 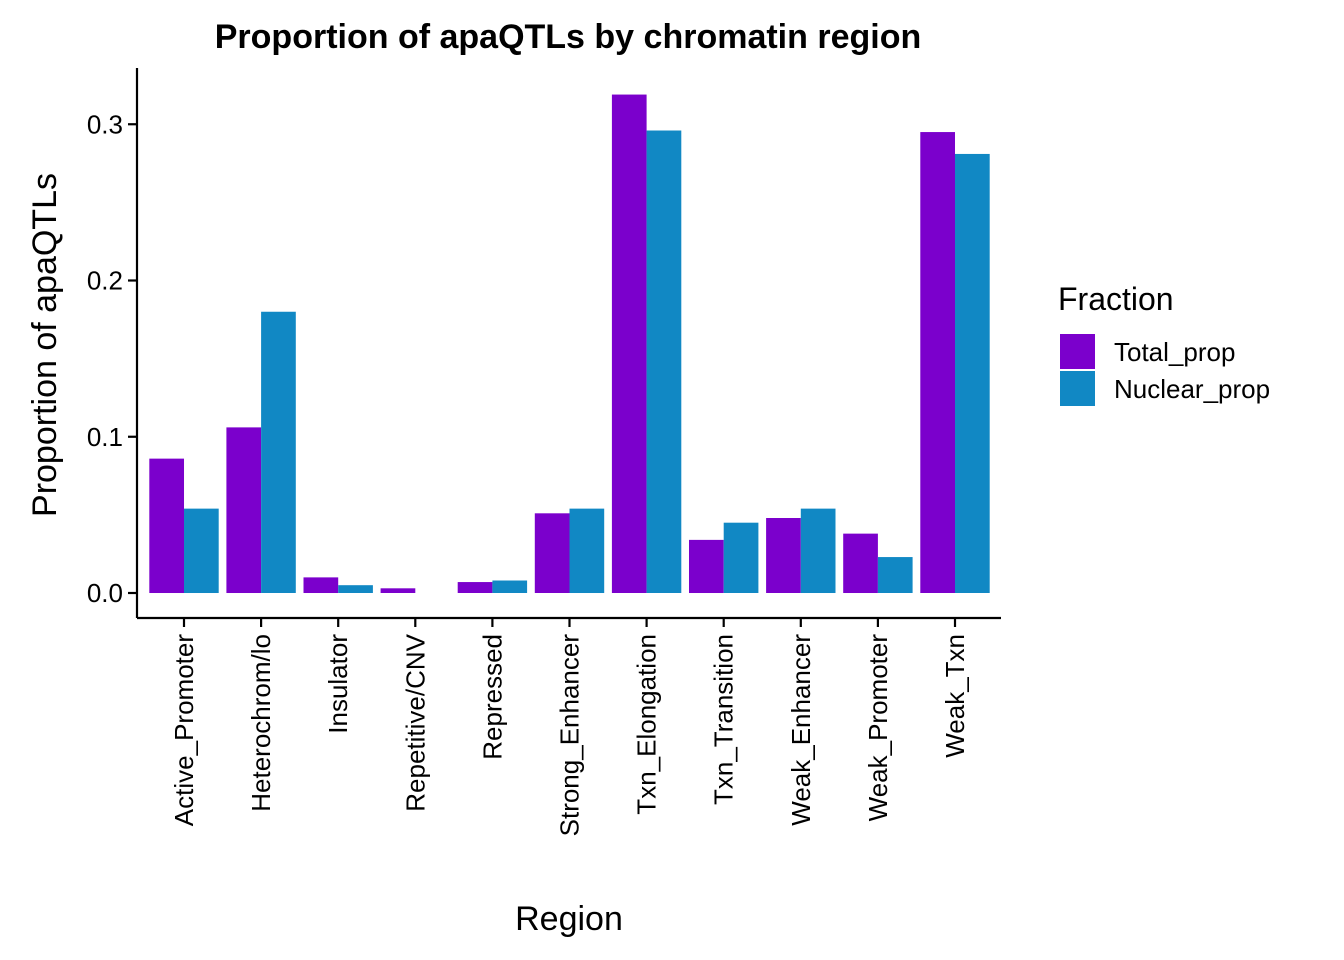 What do you see at coordinates (1174, 352) in the screenshot?
I see `legend-label-total-prop: Total_prop` at bounding box center [1174, 352].